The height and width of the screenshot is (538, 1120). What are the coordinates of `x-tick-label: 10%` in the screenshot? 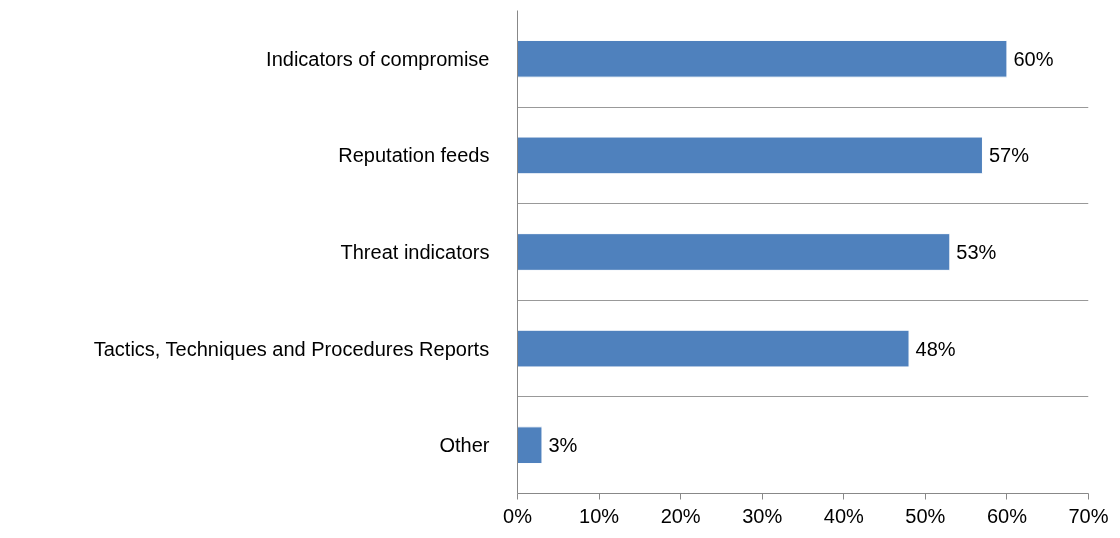 It's located at (599, 515).